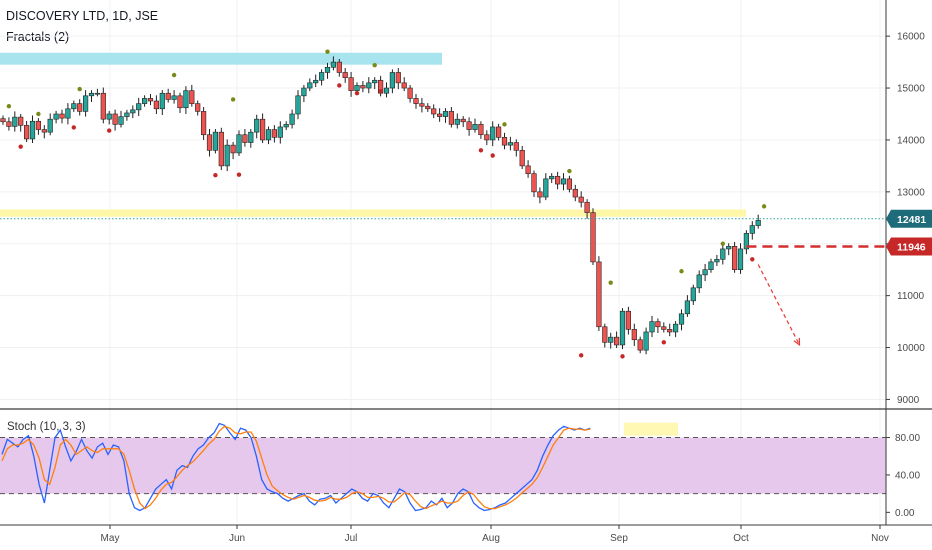  What do you see at coordinates (237, 538) in the screenshot?
I see `month-tick-label: Jun` at bounding box center [237, 538].